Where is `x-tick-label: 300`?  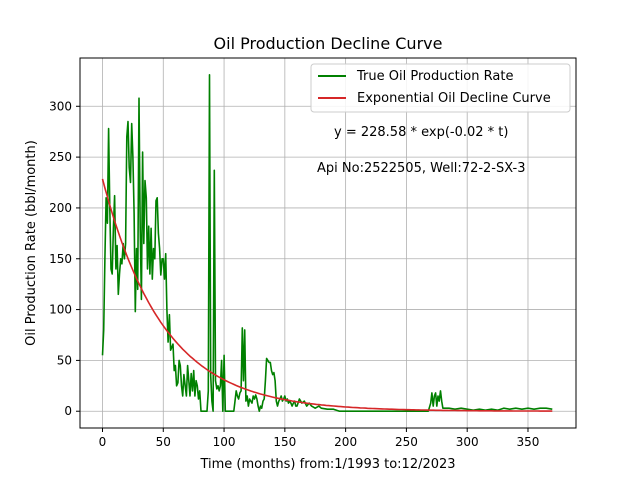
x-tick-label: 300 is located at coordinates (467, 442).